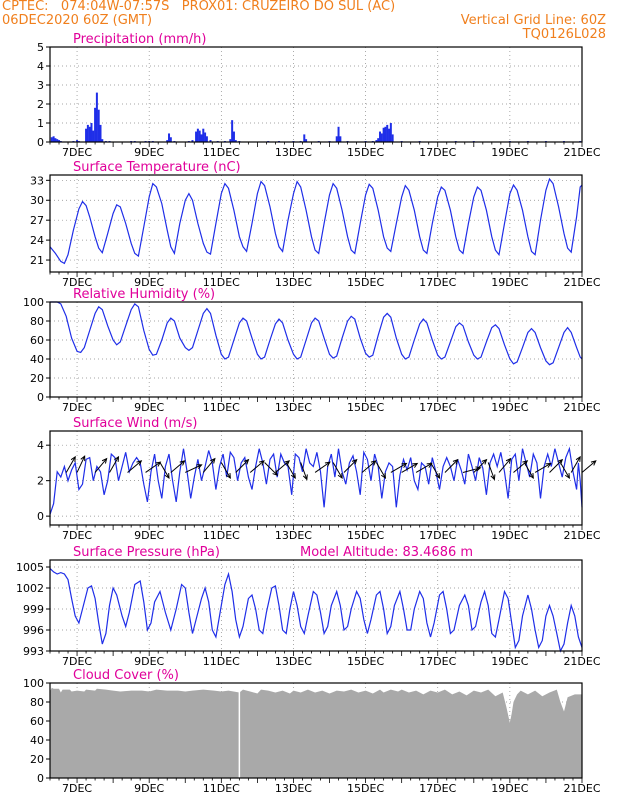 The width and height of the screenshot is (618, 800). What do you see at coordinates (40, 123) in the screenshot?
I see `y-tick-label: 1` at bounding box center [40, 123].